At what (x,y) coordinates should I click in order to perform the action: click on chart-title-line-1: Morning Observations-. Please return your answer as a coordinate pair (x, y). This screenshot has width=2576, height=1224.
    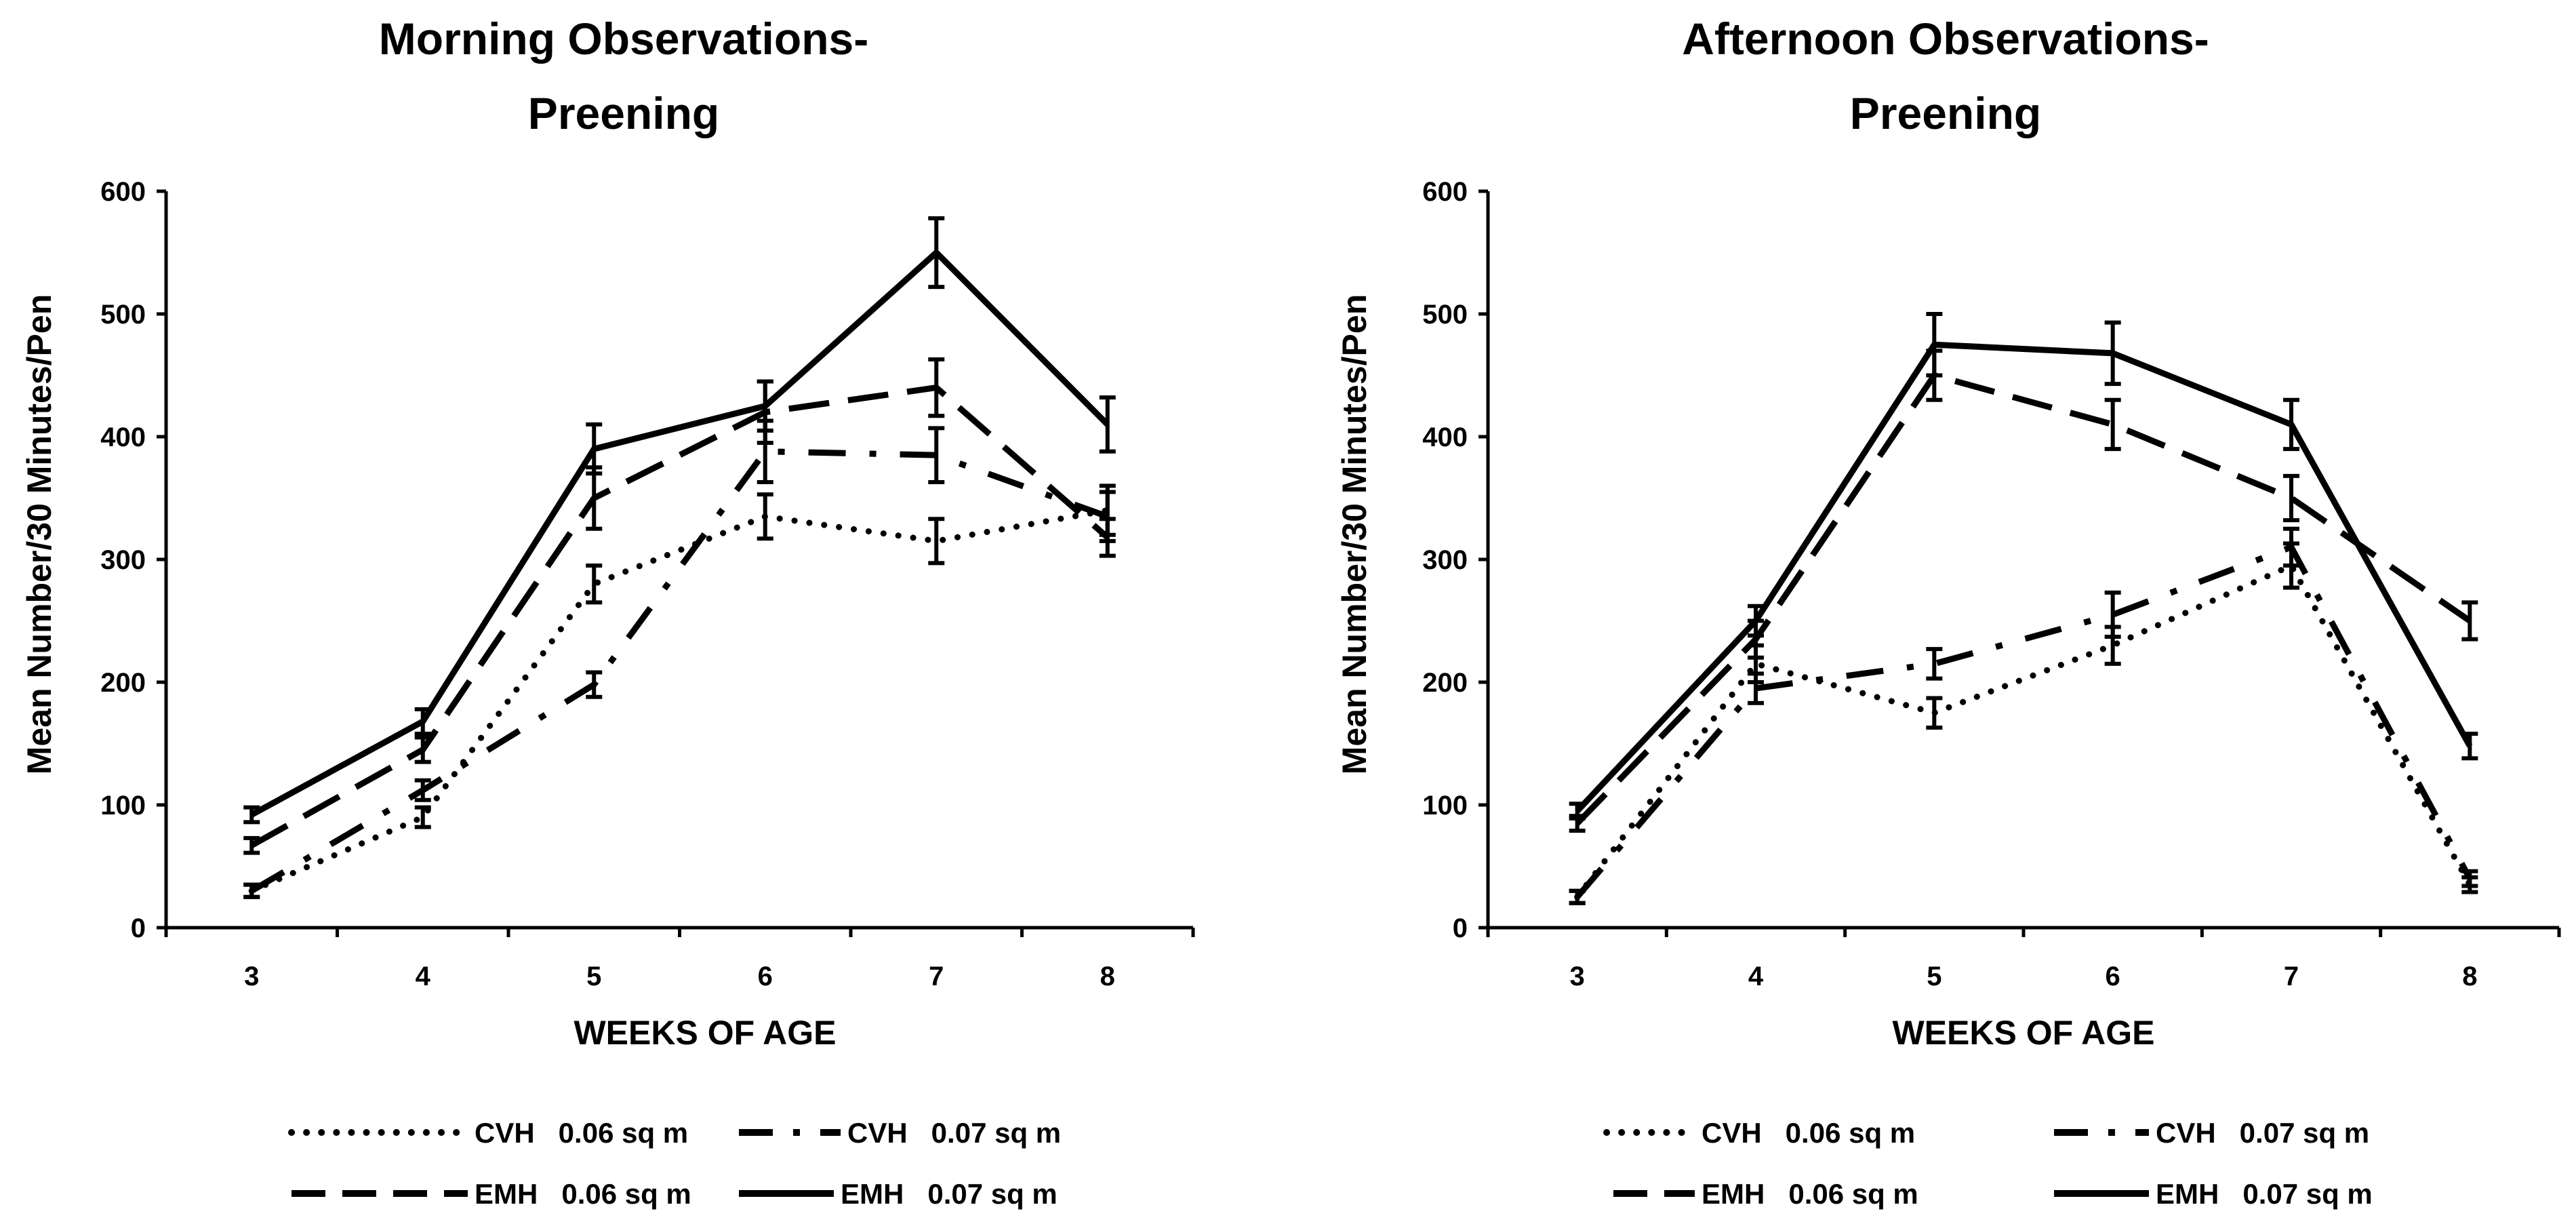
    Looking at the image, I should click on (623, 39).